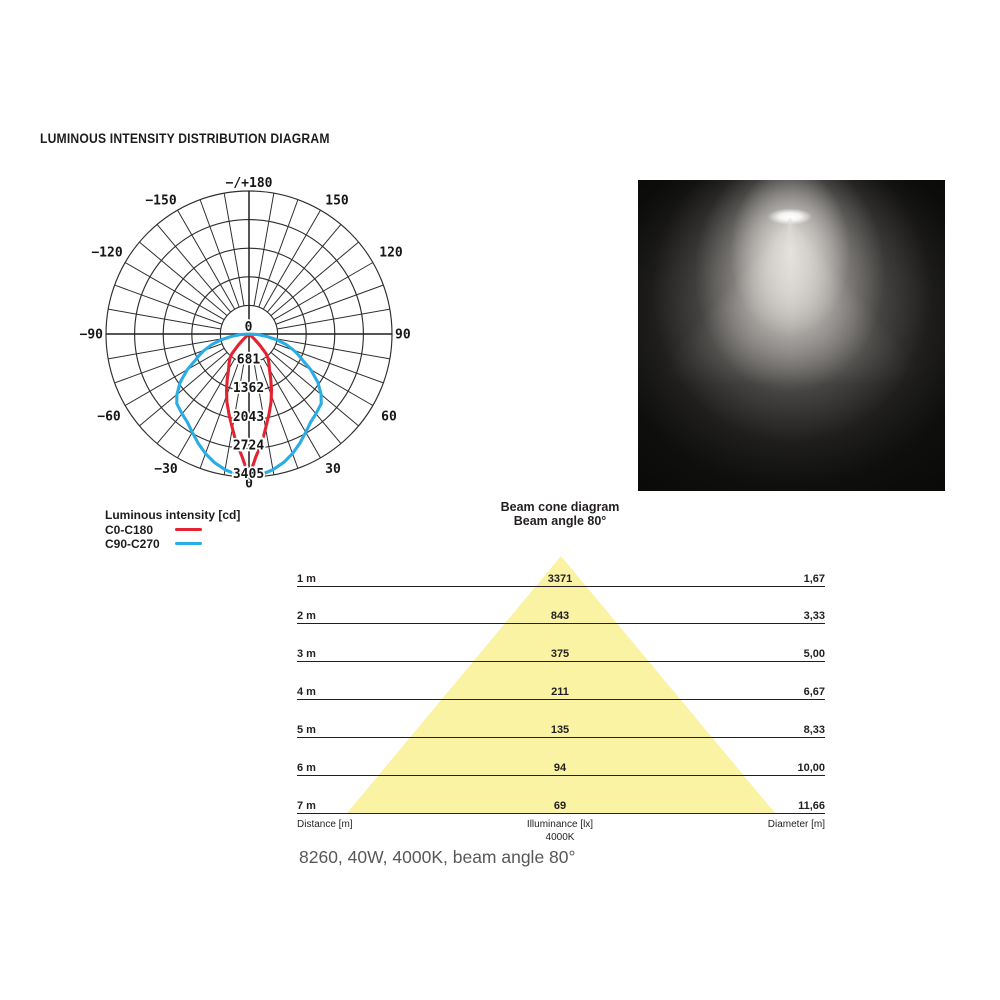  What do you see at coordinates (814, 654) in the screenshot?
I see `beam-diameter-value: 5,00` at bounding box center [814, 654].